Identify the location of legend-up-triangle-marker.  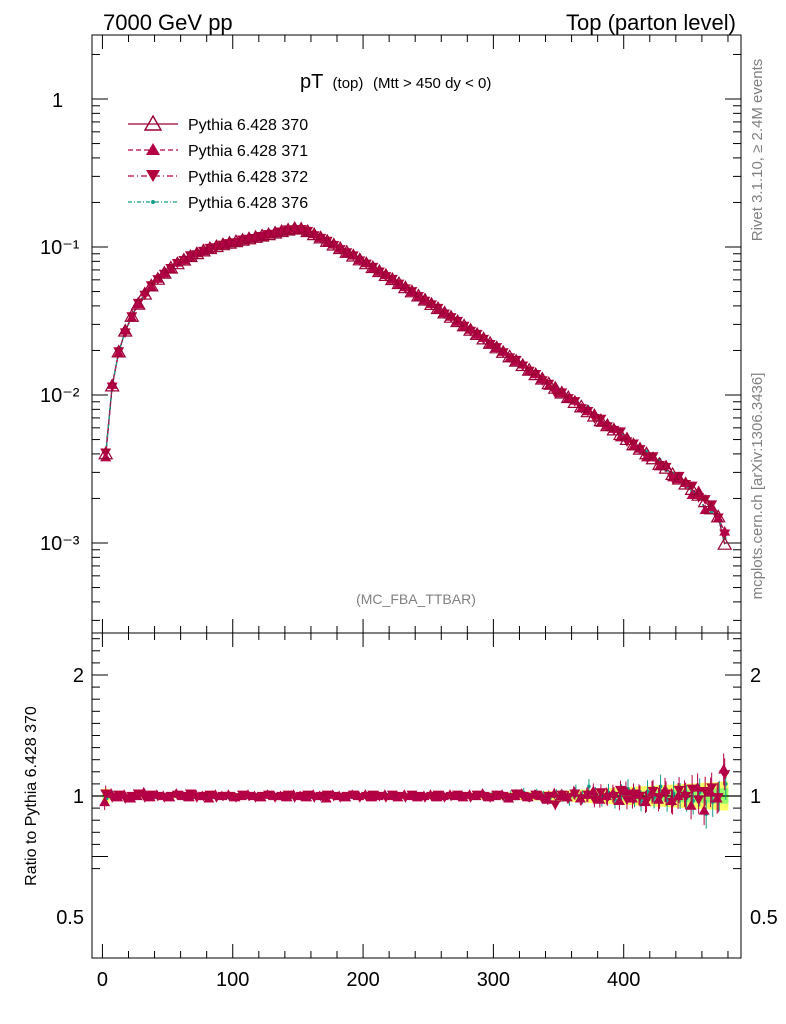
(153, 149).